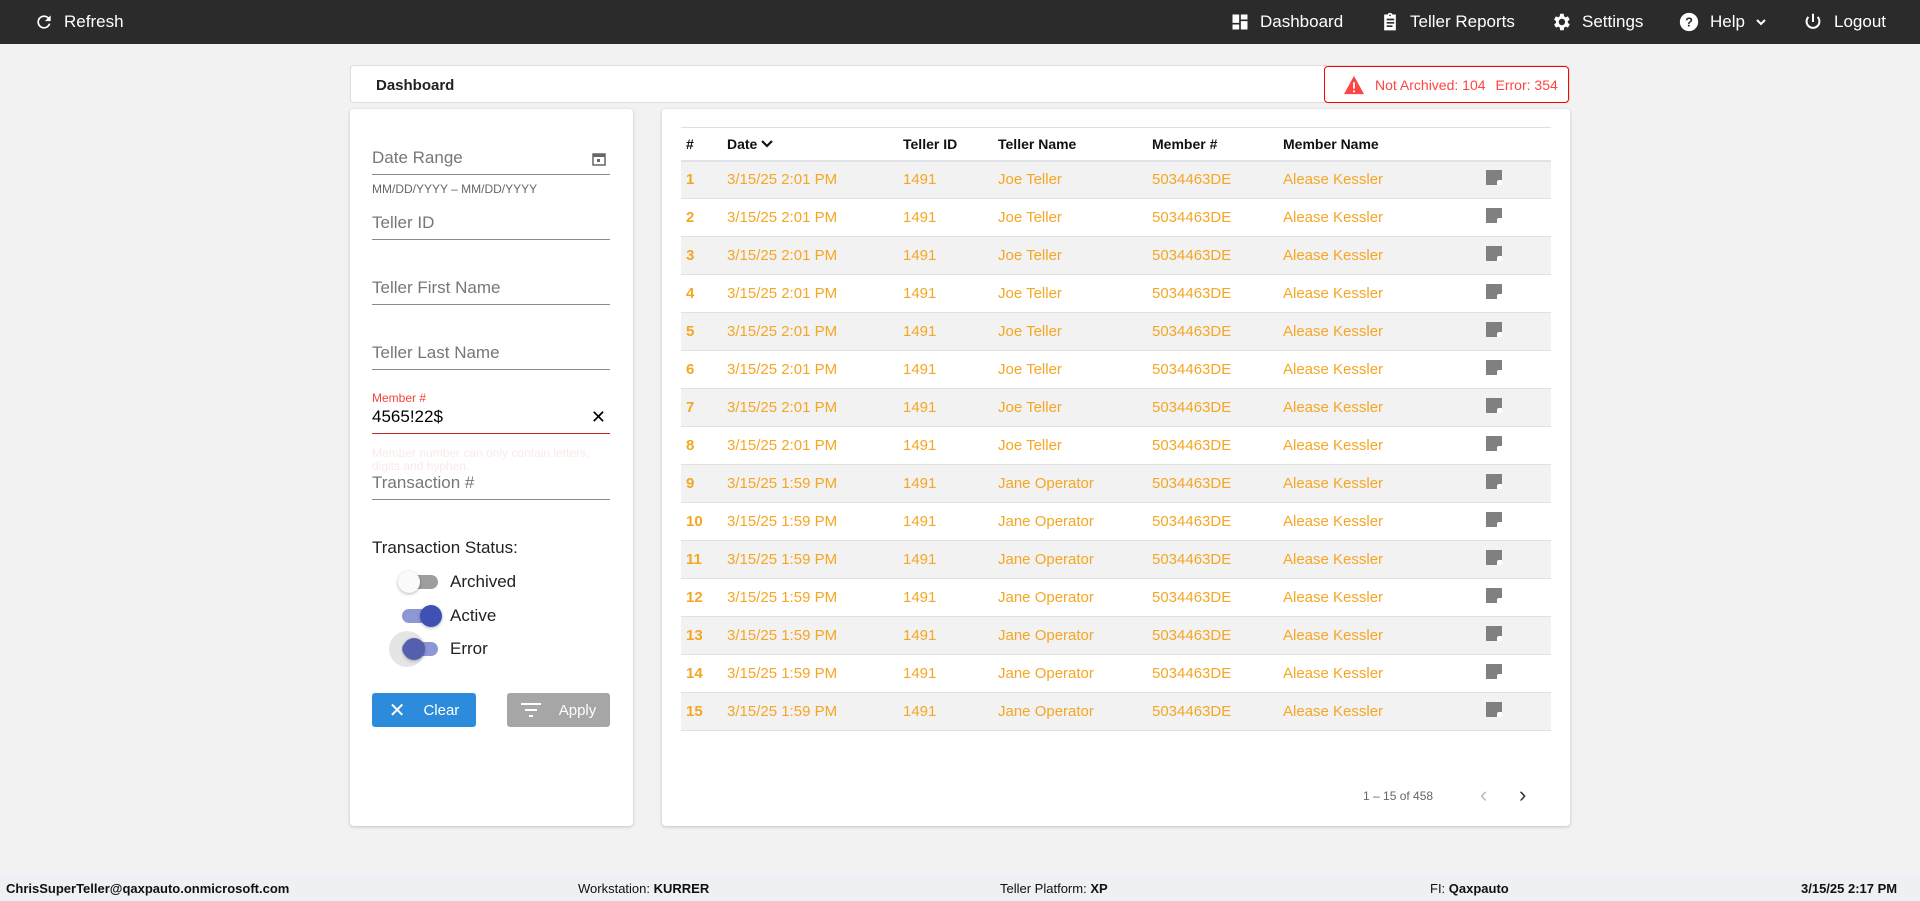 The height and width of the screenshot is (901, 1920). What do you see at coordinates (558, 710) in the screenshot?
I see `apply-button: Apply` at bounding box center [558, 710].